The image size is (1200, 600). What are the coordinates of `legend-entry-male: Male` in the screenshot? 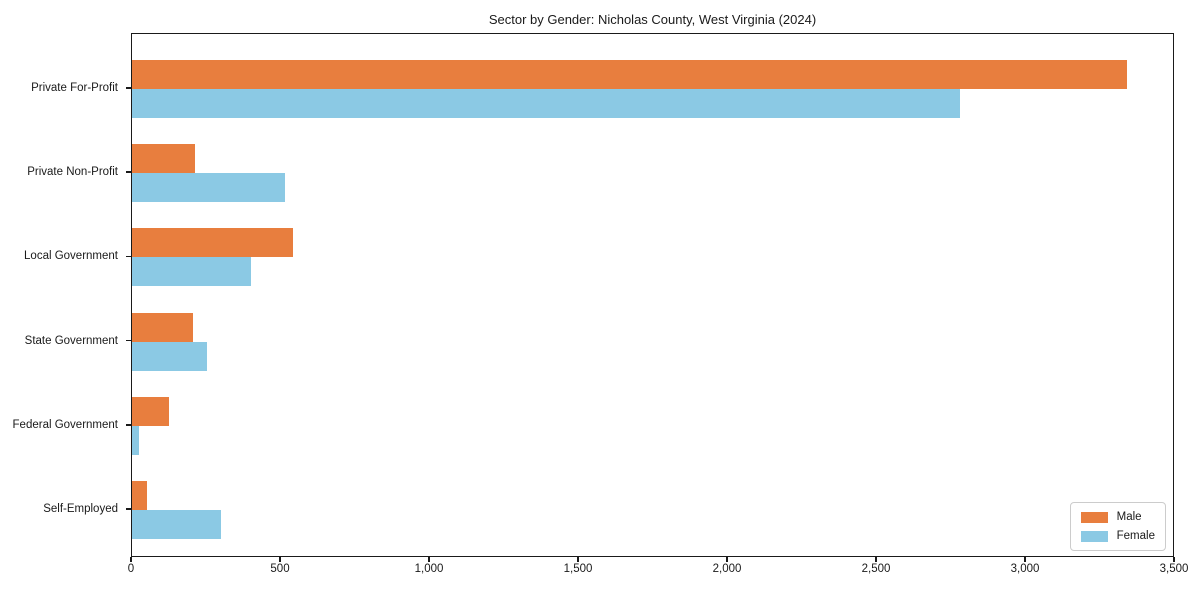 It's located at (1117, 517).